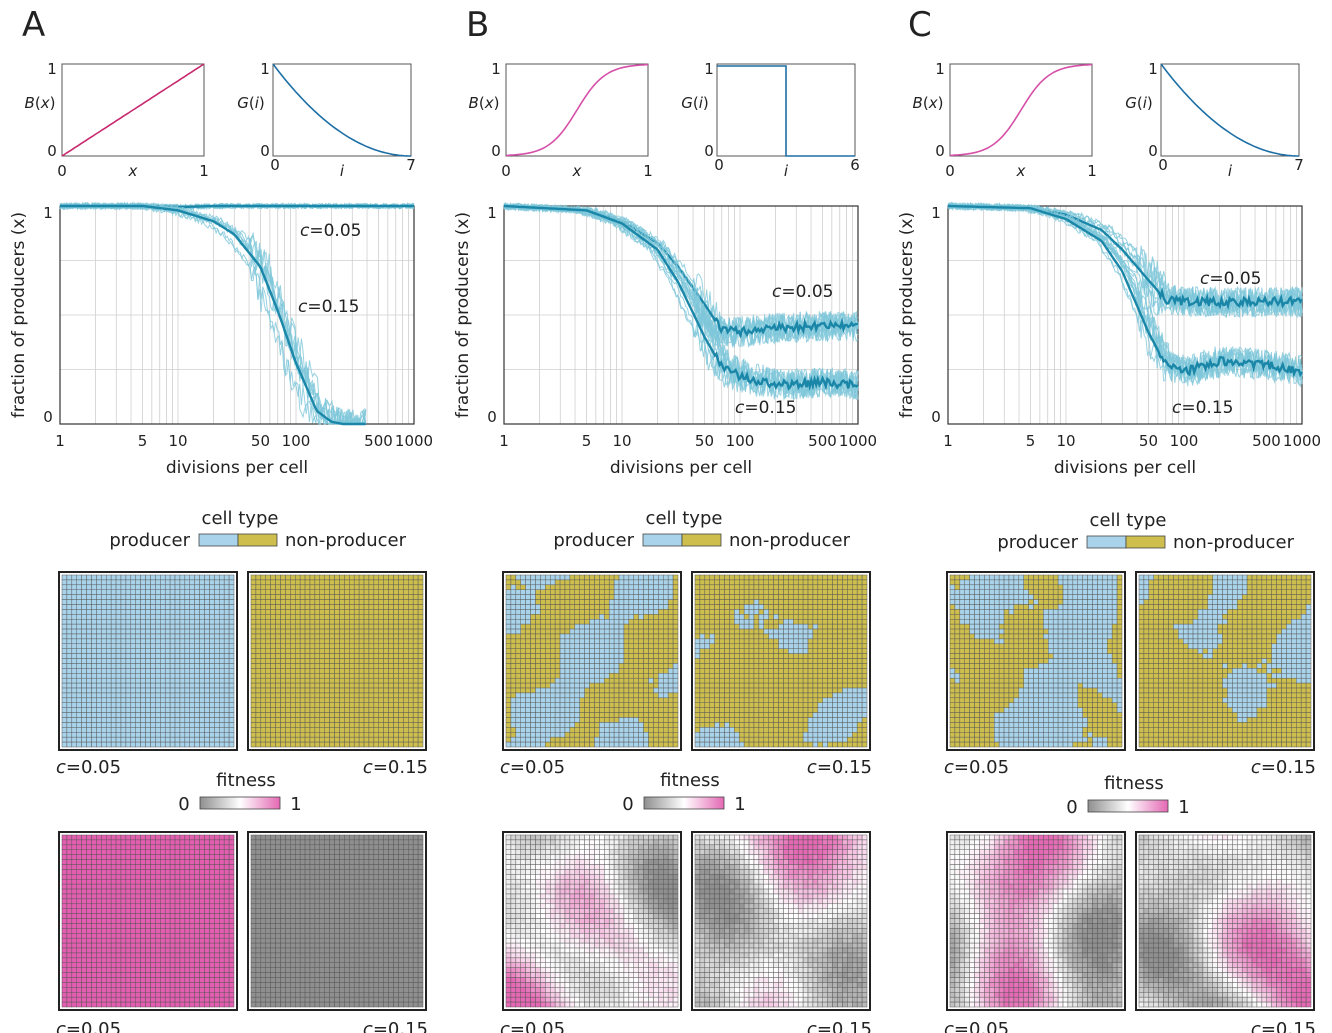  What do you see at coordinates (133, 110) in the screenshot?
I see `bx-curve` at bounding box center [133, 110].